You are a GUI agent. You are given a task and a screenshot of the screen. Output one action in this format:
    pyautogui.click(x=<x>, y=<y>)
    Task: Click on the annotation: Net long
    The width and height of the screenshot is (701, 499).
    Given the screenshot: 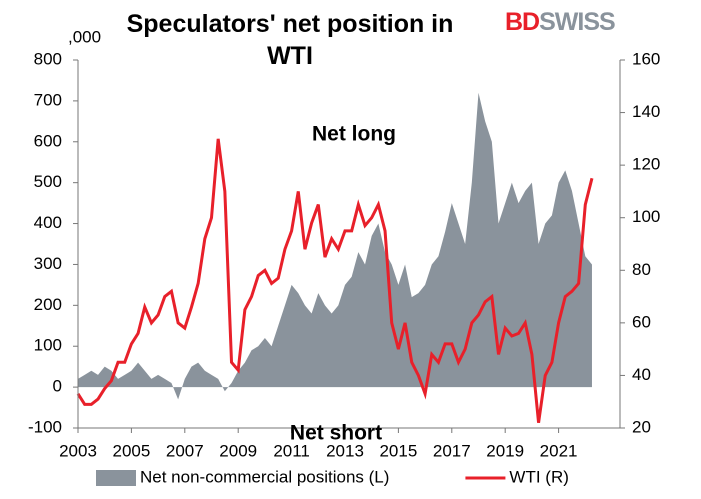 What is the action you would take?
    pyautogui.click(x=354, y=134)
    